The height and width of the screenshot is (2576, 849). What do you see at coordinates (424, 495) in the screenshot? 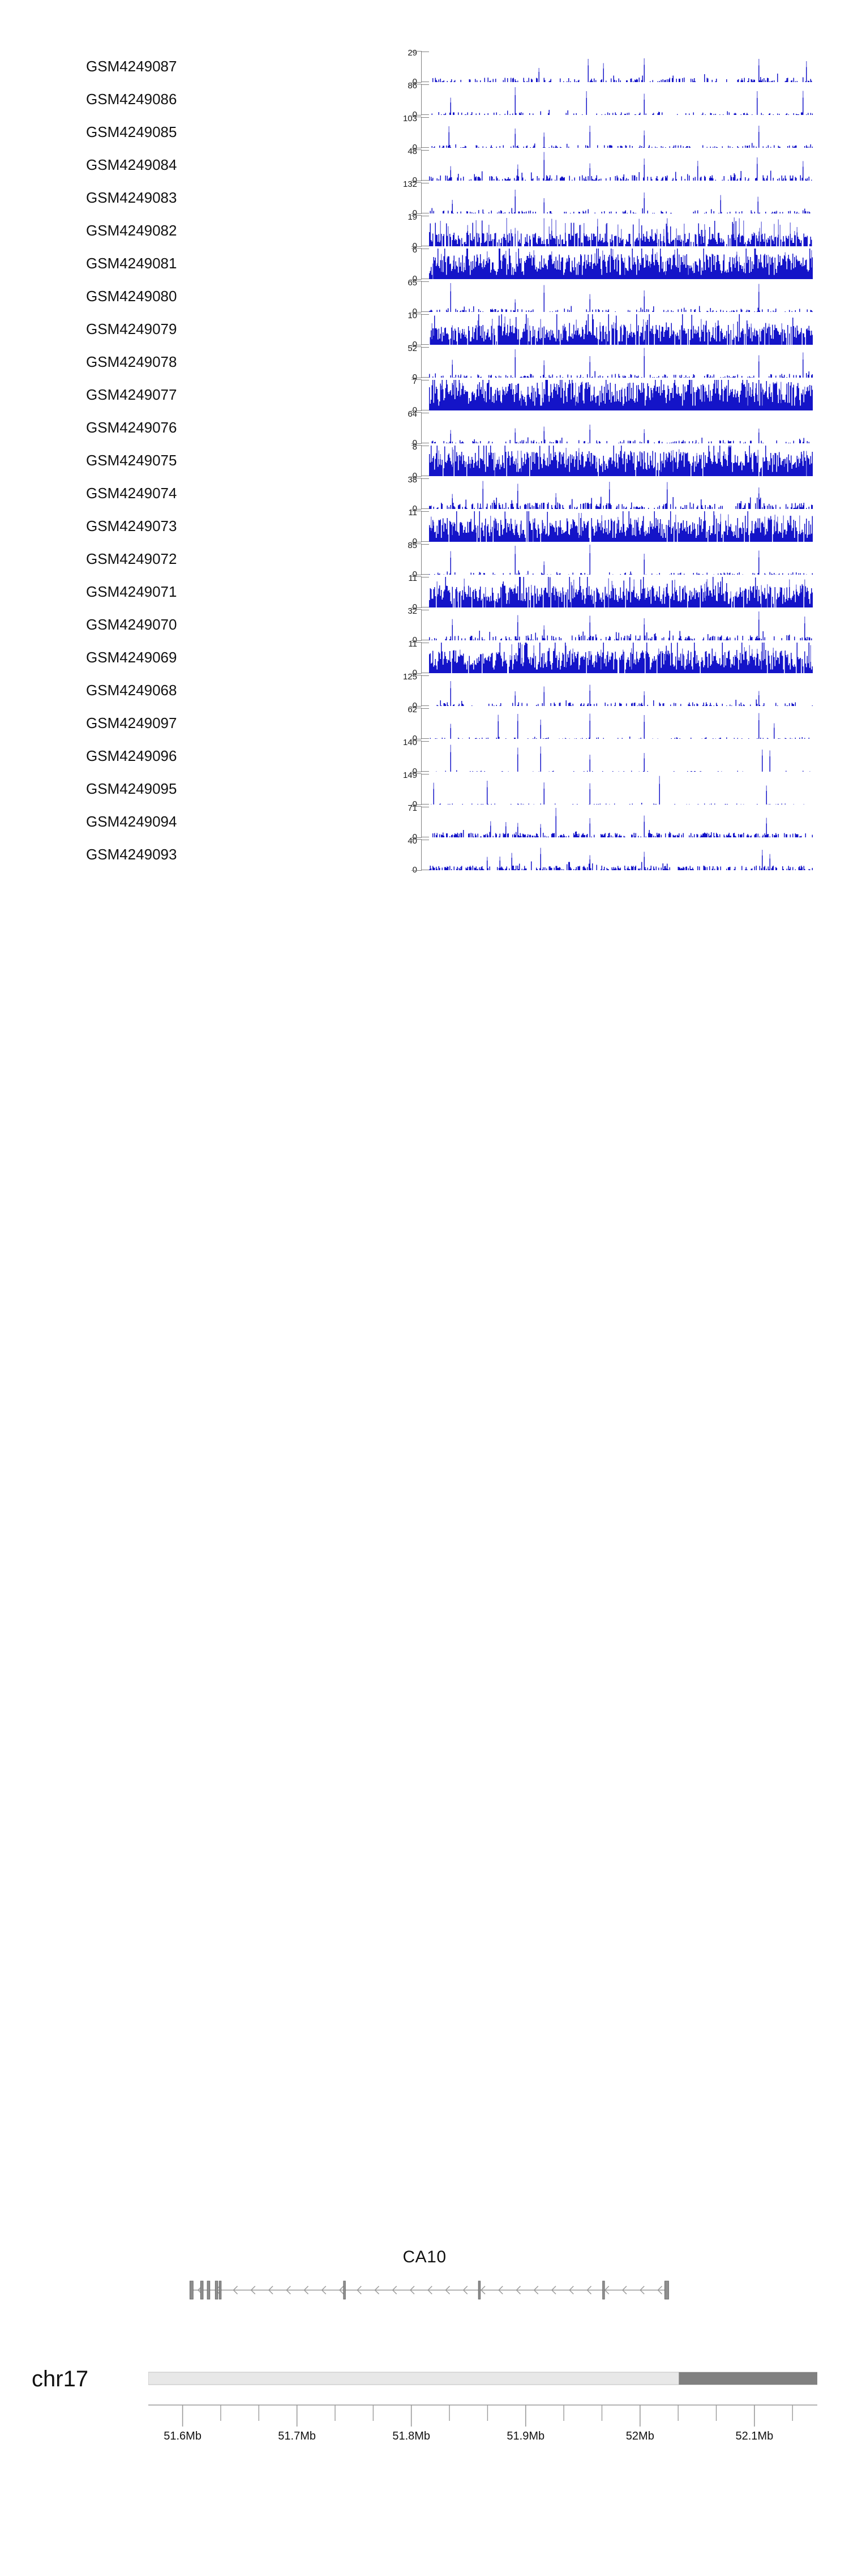
I see `signal-track: GSM4249074 38 0` at bounding box center [424, 495].